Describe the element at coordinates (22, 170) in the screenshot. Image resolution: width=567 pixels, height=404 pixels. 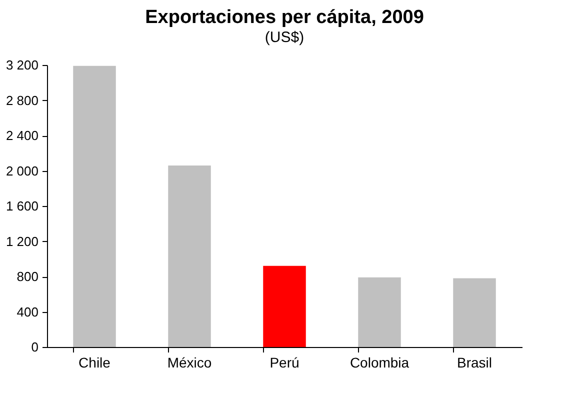
I see `y-tick-label: 2 000` at that location.